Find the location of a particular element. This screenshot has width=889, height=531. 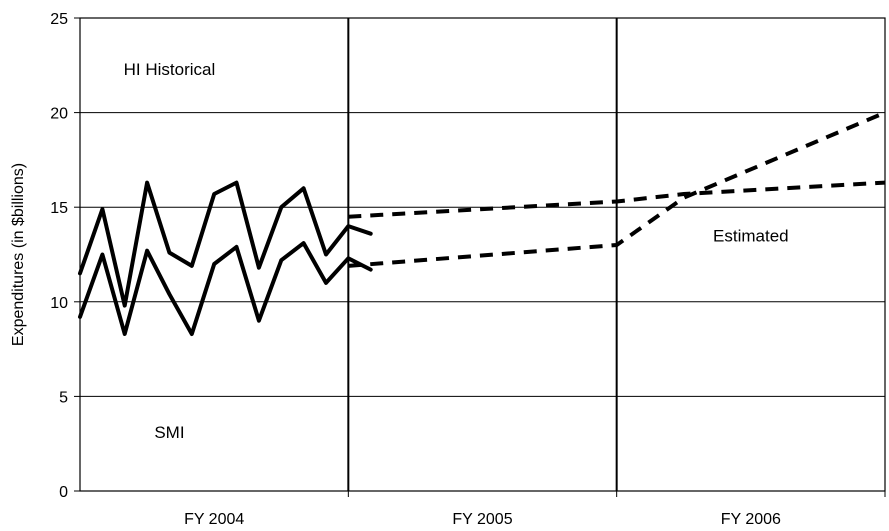

estimated-series-line is located at coordinates (617, 199).